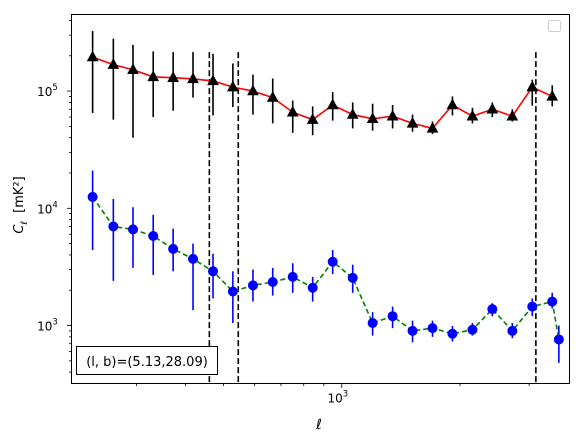  I want to click on legend, so click(554, 26).